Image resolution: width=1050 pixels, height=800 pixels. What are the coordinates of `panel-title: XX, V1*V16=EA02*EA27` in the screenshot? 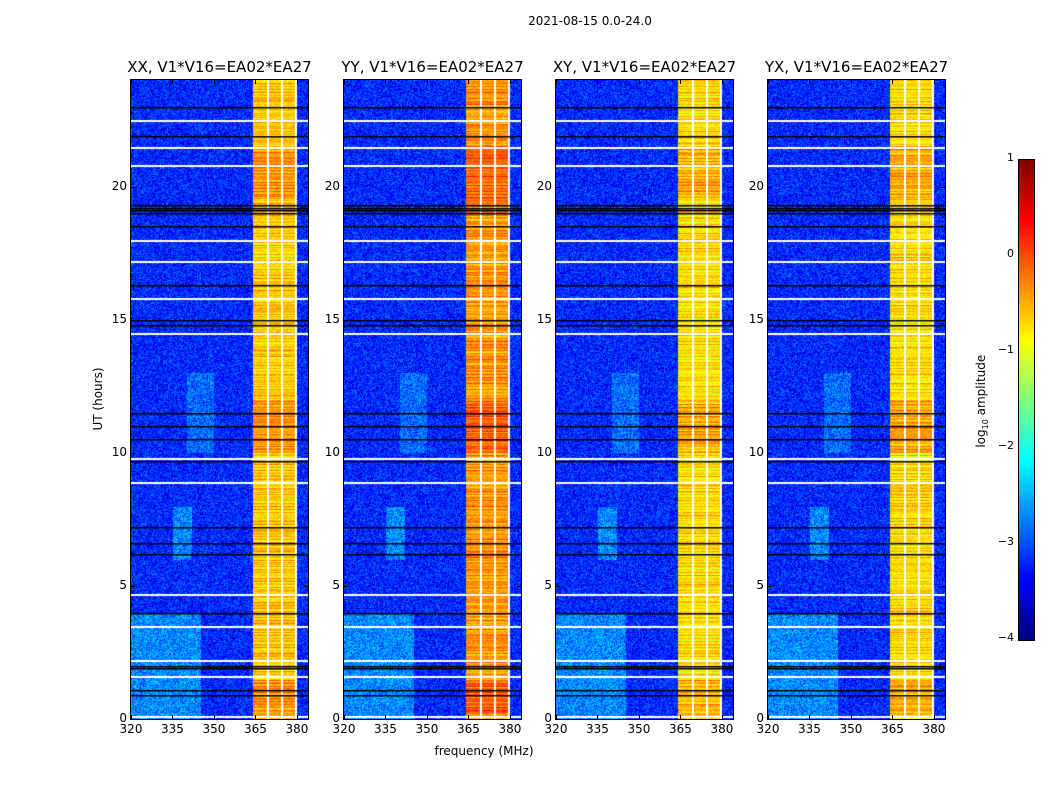 It's located at (219, 67).